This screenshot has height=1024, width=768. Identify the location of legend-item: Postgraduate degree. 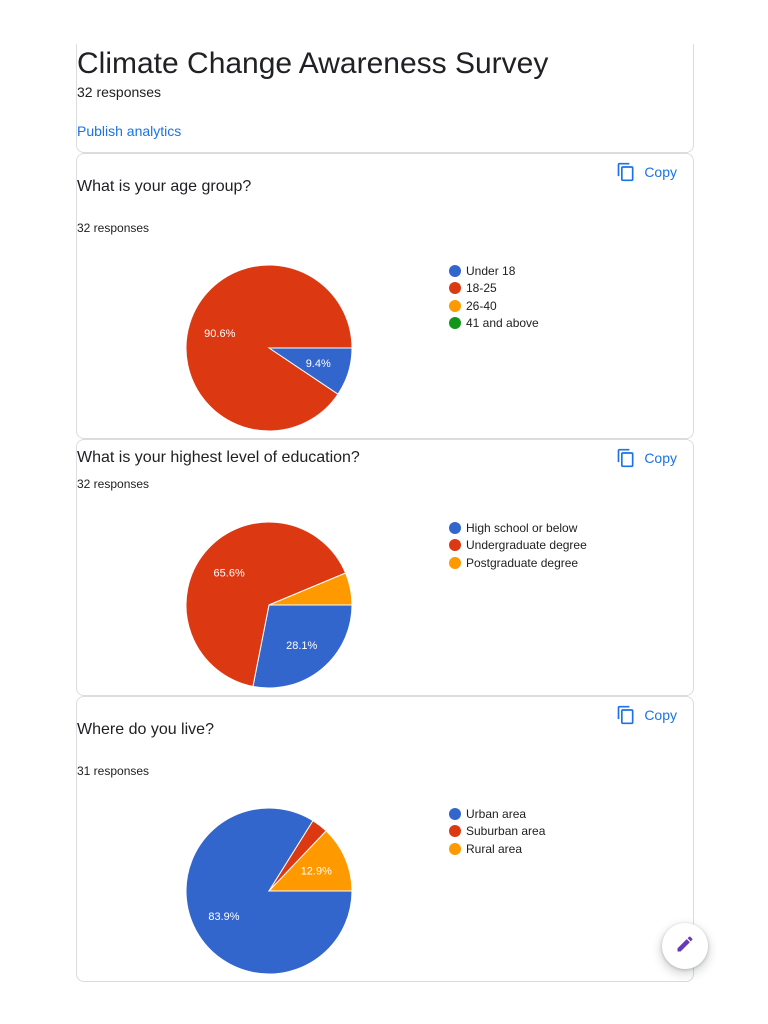
(518, 563).